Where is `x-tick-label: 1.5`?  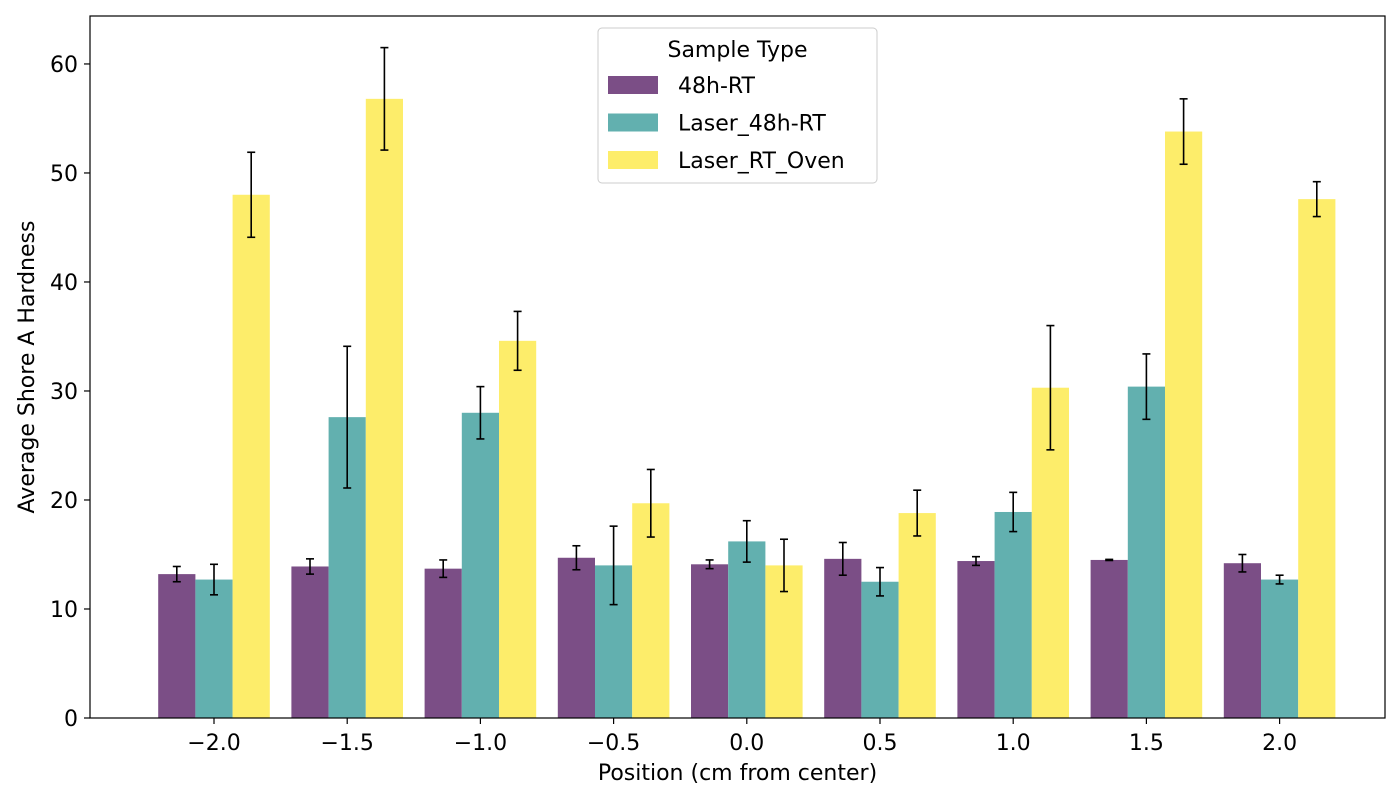 x-tick-label: 1.5 is located at coordinates (1146, 743).